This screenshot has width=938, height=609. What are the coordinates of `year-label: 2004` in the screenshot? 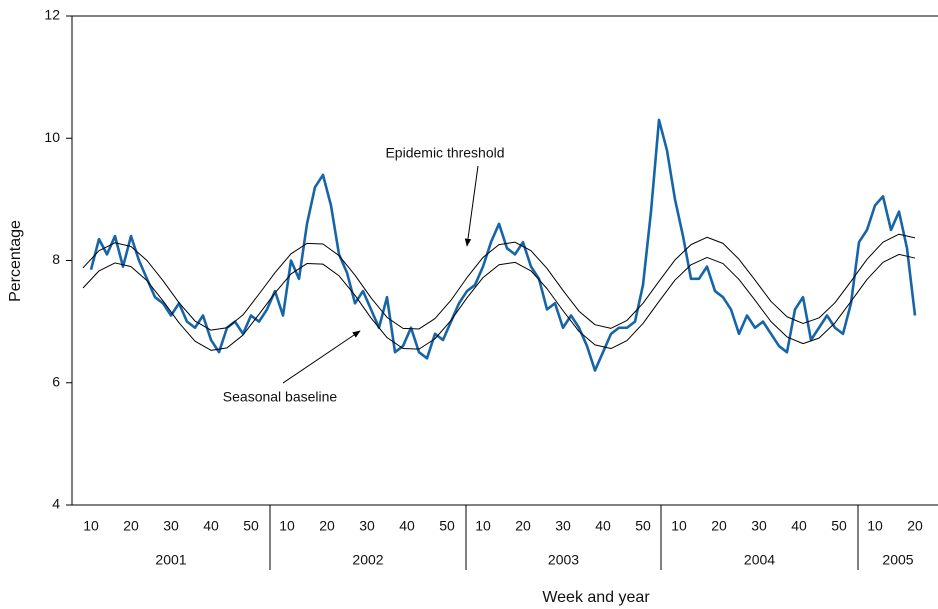 It's located at (759, 560).